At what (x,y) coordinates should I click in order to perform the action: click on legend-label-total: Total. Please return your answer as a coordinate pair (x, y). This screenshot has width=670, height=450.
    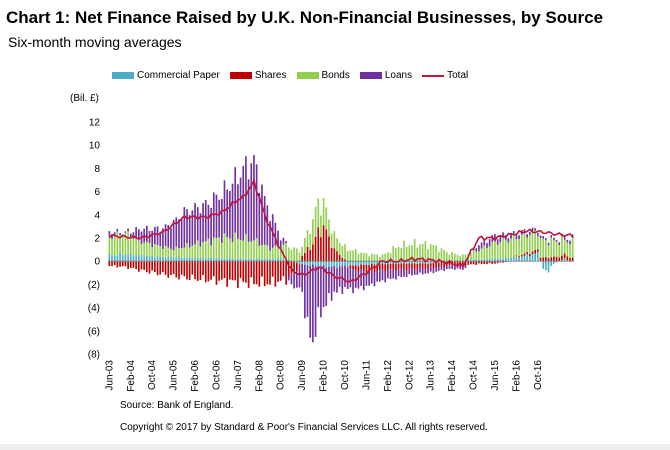
    Looking at the image, I should click on (458, 75).